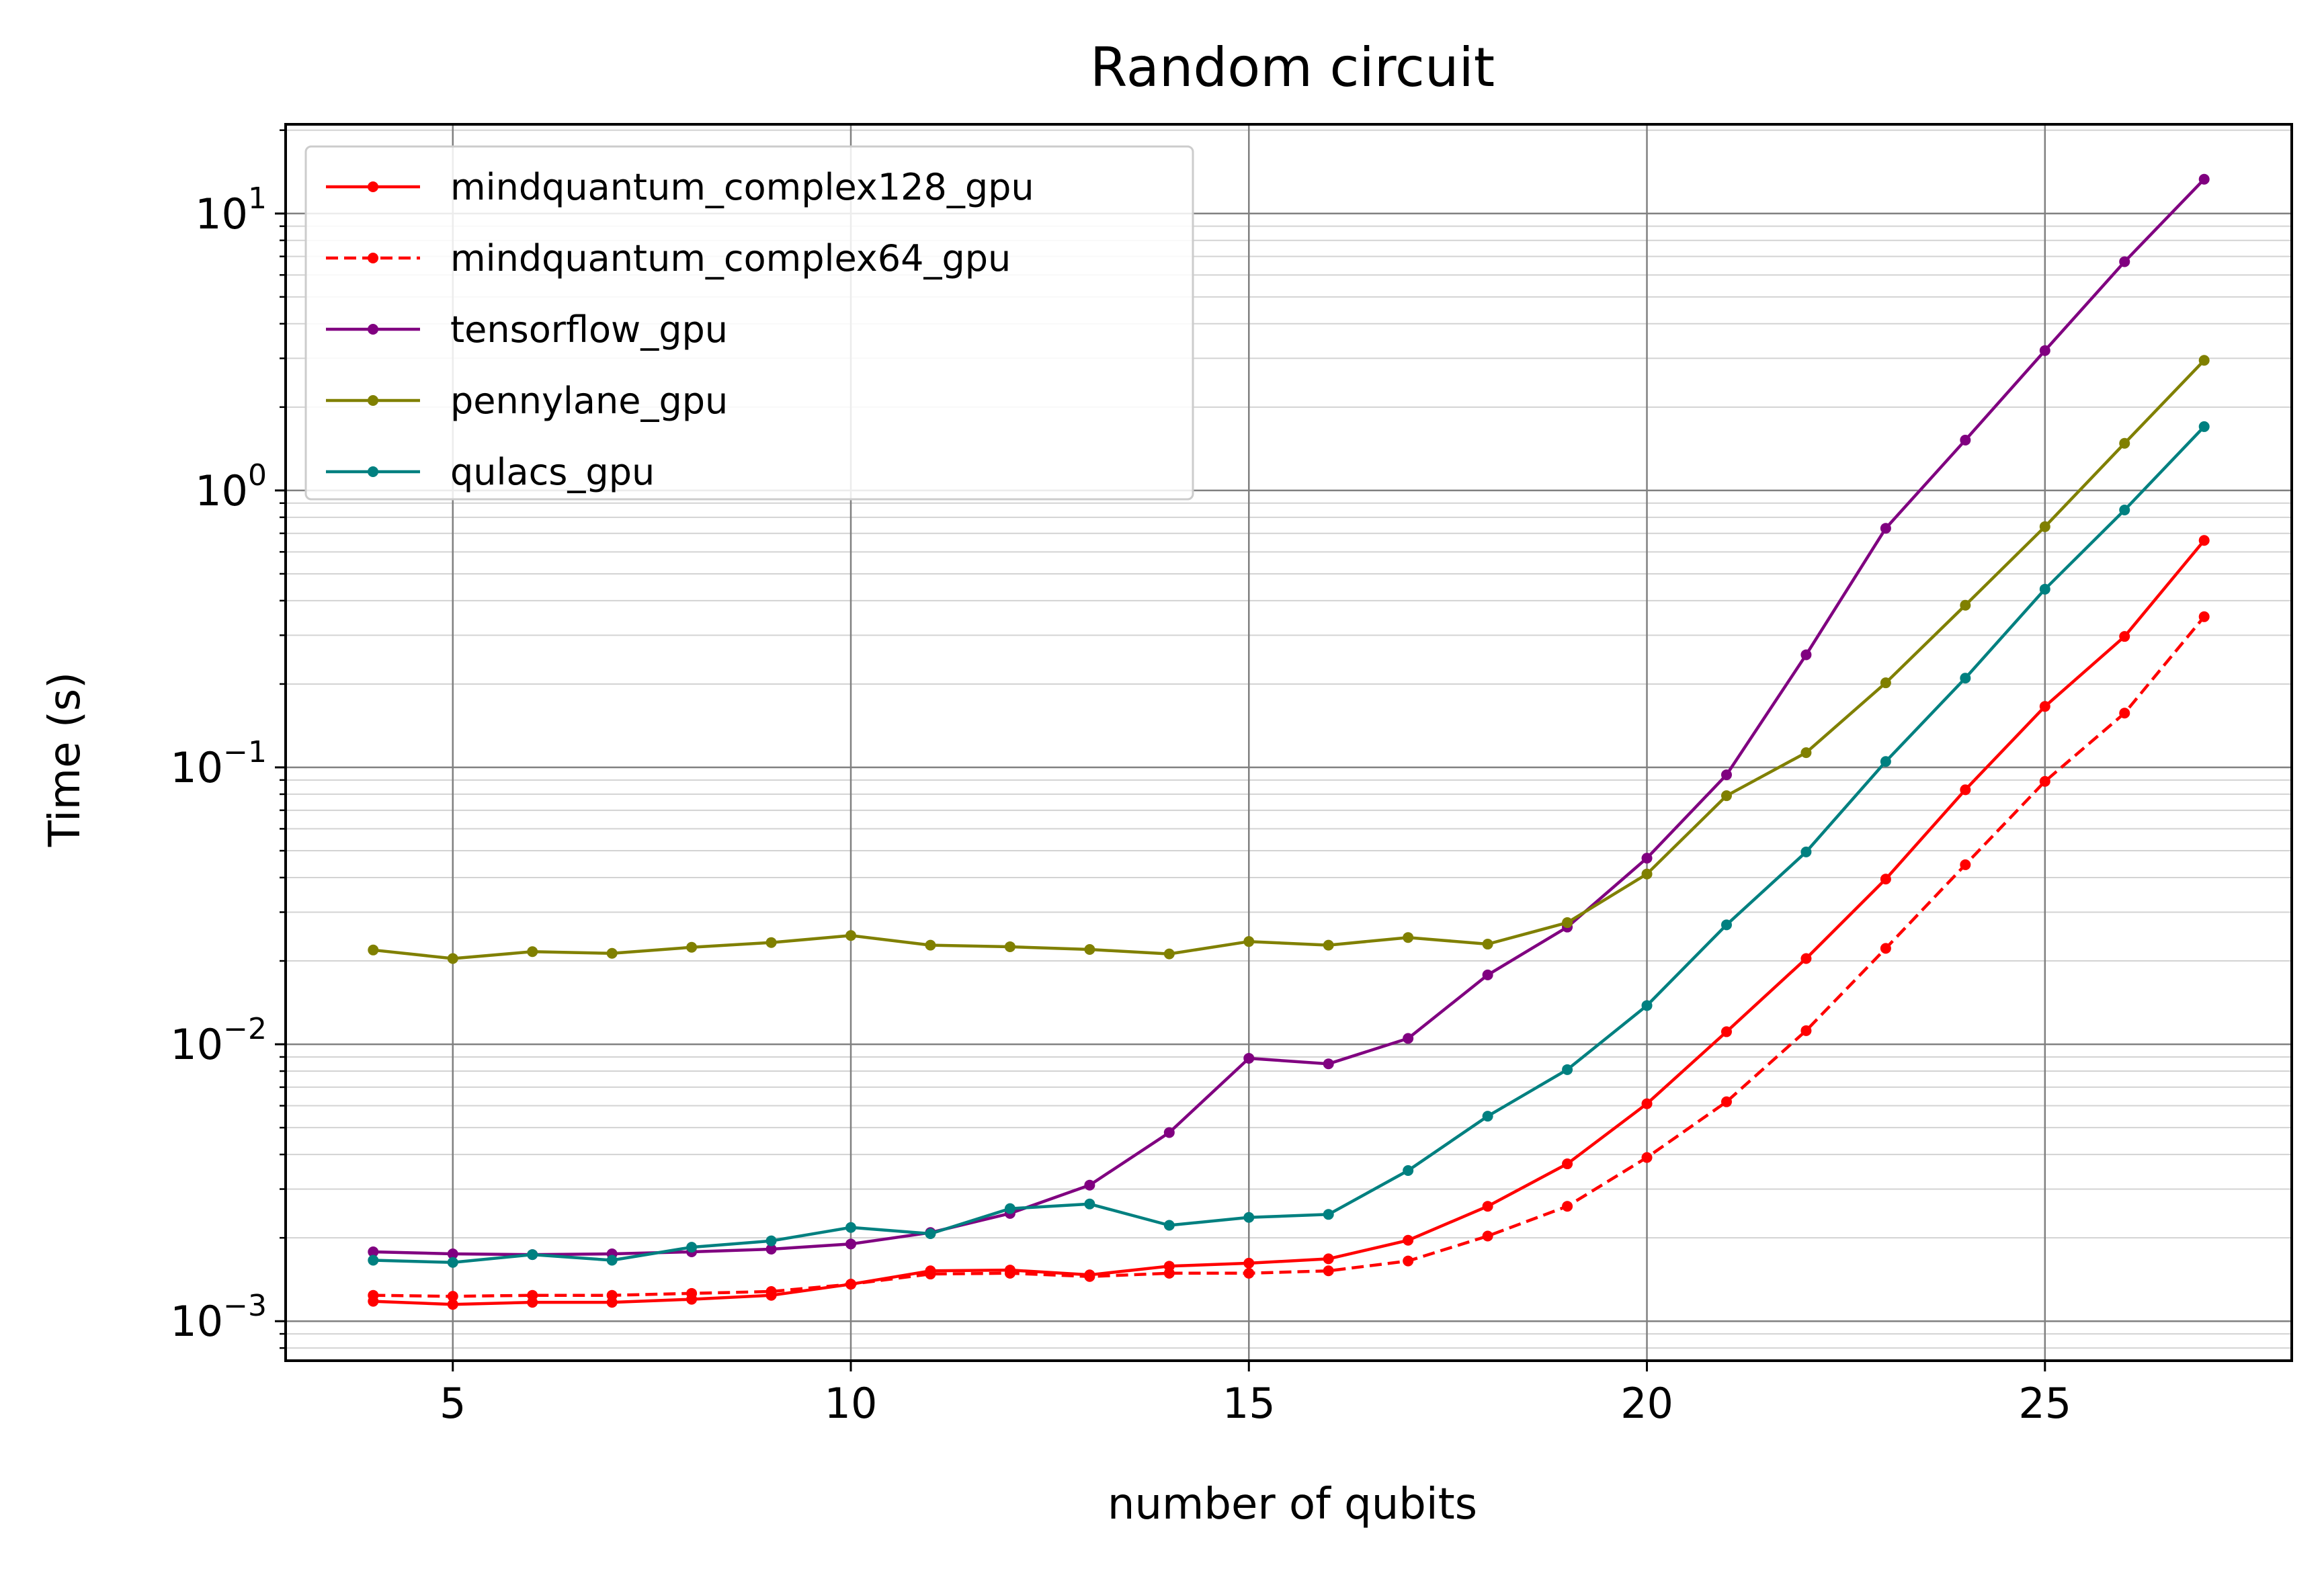  Describe the element at coordinates (742, 187) in the screenshot. I see `legend-label: mindquantum_complex128_gpu` at that location.